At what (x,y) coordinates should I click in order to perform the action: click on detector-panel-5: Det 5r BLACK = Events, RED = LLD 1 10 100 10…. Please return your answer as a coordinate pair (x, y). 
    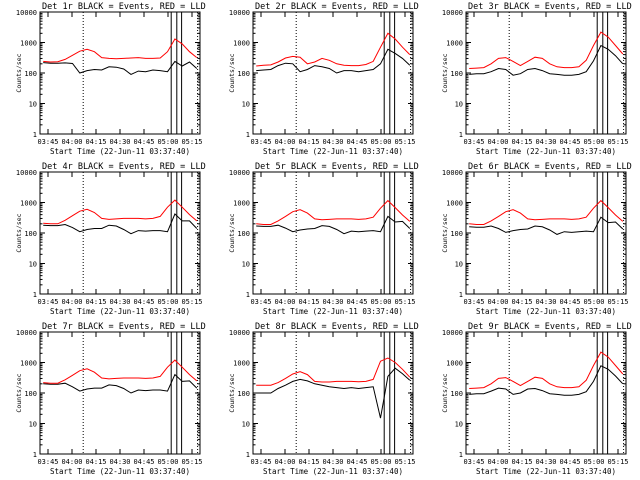
    Looking at the image, I should click on (323, 239).